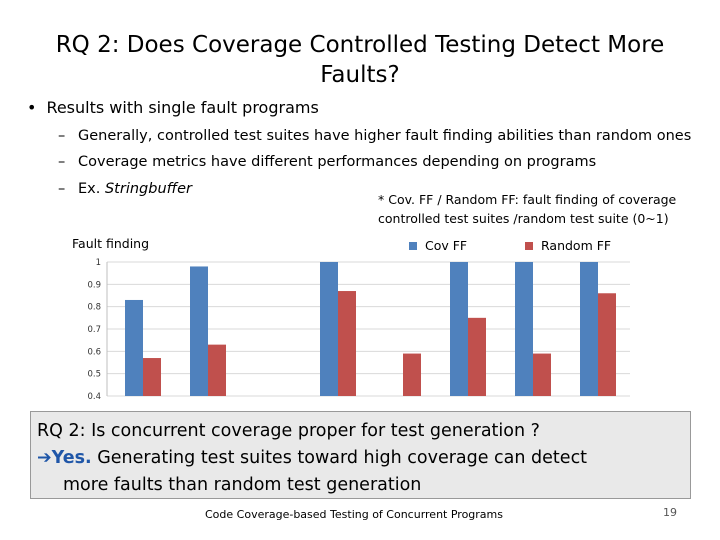 The width and height of the screenshot is (720, 540). I want to click on y-tick-label: 1, so click(98, 263).